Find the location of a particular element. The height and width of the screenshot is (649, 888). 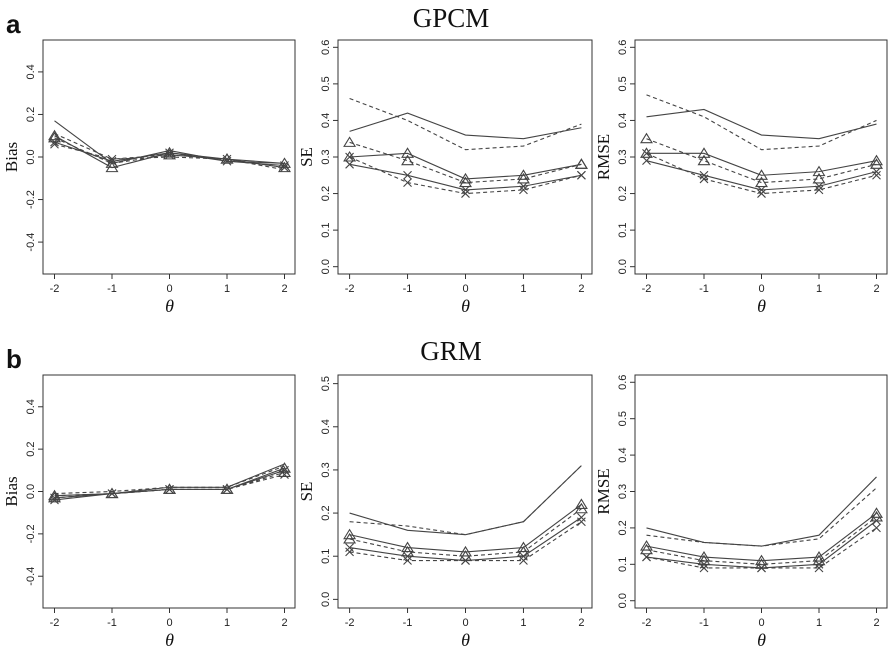

chart-panel-grm-se: -2 -1 0 1 2 0.0 0.1 0.2 0.3 0.4 0.5 SE θ is located at coordinates (445, 511).